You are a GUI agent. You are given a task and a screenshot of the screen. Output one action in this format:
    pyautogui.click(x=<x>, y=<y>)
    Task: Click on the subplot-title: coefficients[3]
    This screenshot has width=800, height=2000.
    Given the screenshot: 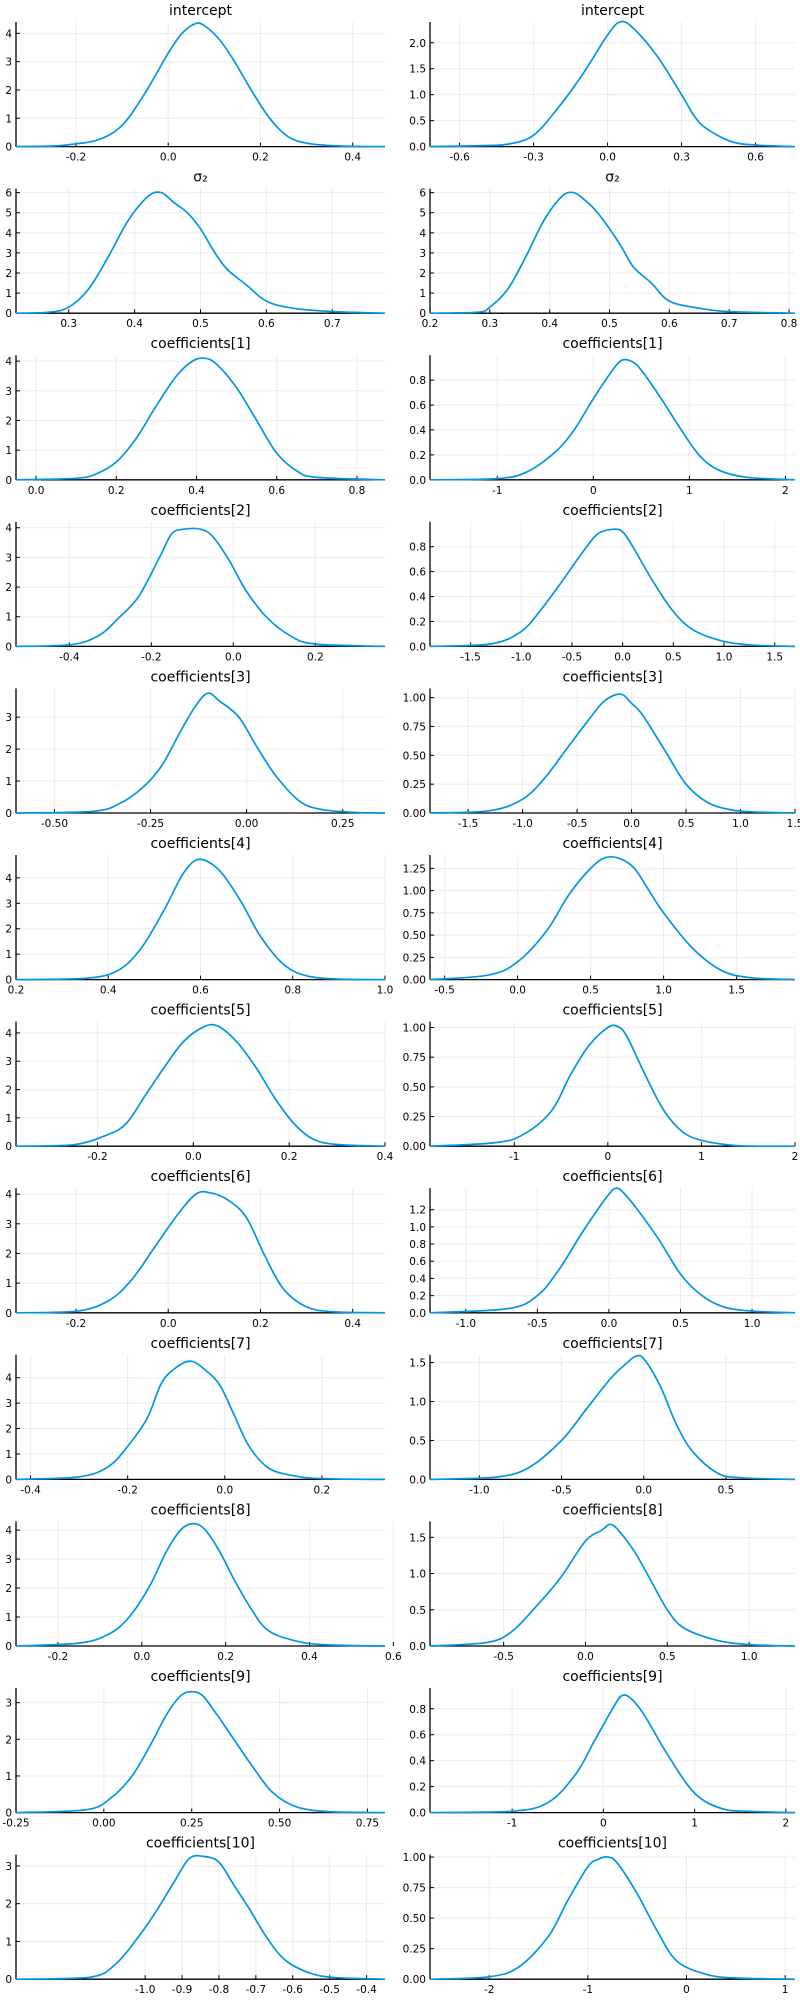 What is the action you would take?
    pyautogui.click(x=200, y=677)
    